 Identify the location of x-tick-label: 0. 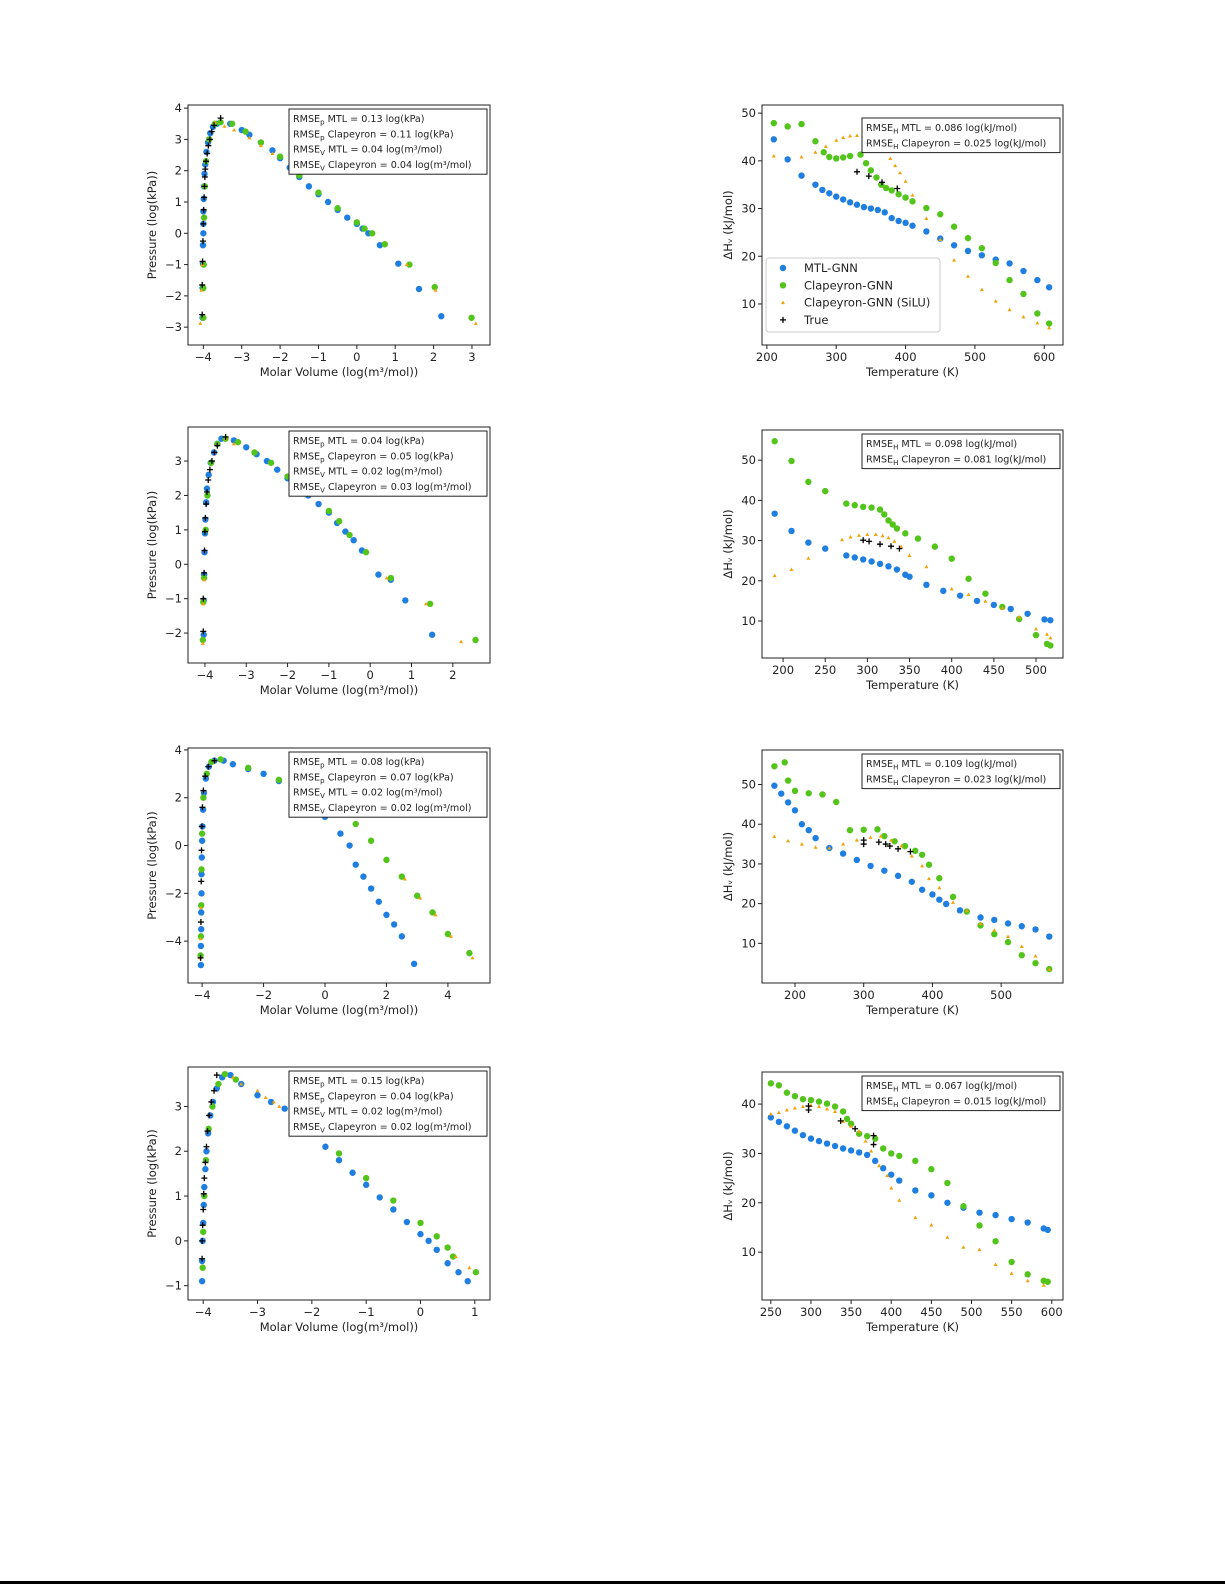
(324, 995).